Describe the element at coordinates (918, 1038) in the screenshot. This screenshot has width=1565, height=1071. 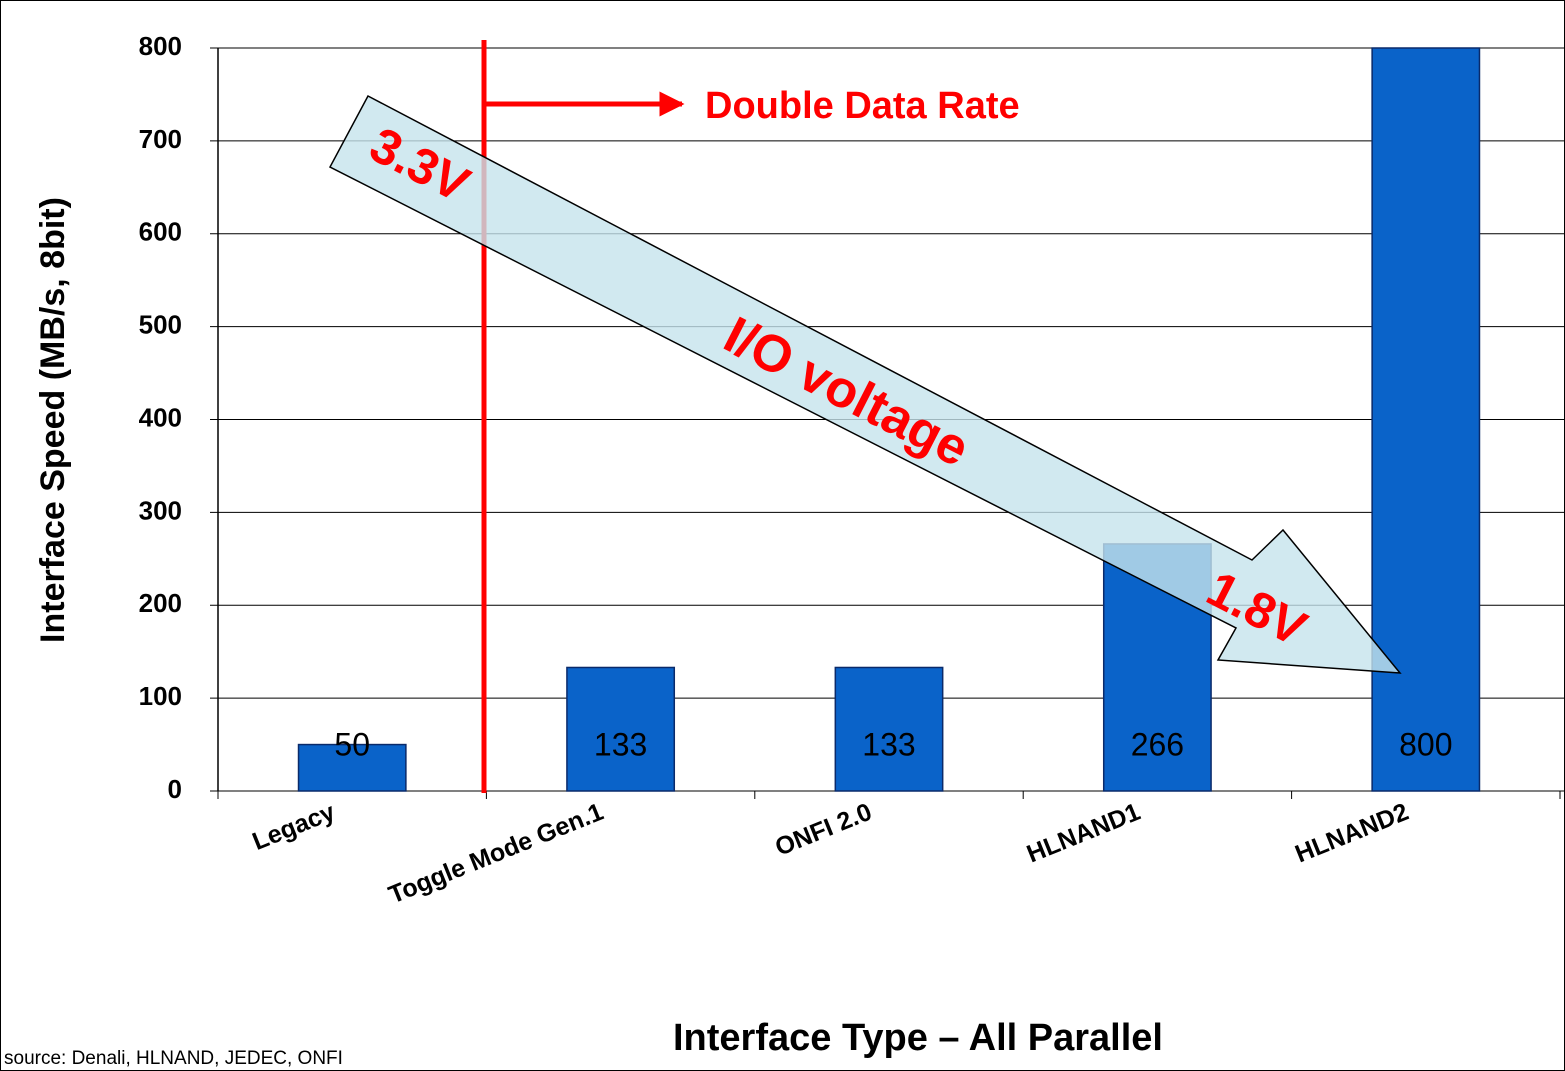
I see `x-axis-title: Interface Type – All Parallel` at that location.